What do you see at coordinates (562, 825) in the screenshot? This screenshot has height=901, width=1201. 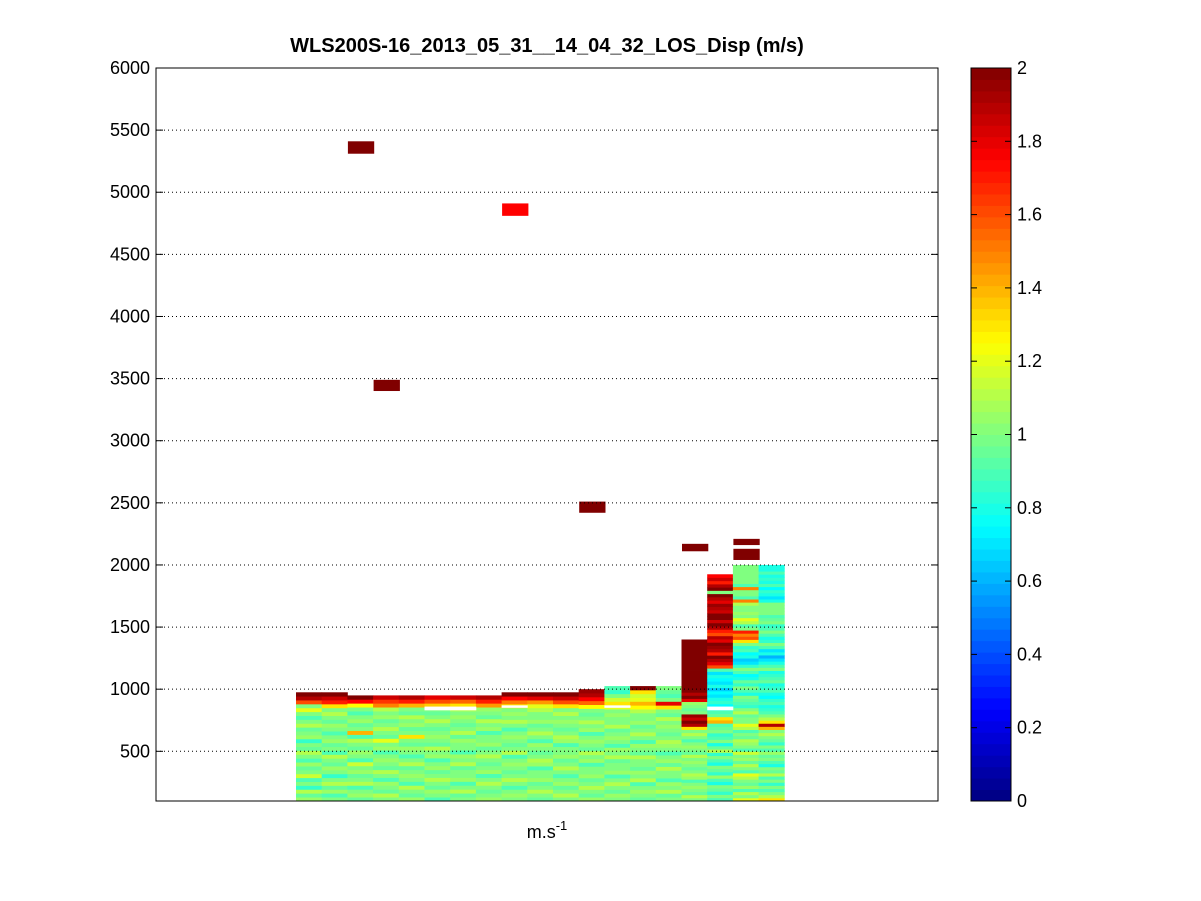 I see `x-axis-label-exponent: -1` at bounding box center [562, 825].